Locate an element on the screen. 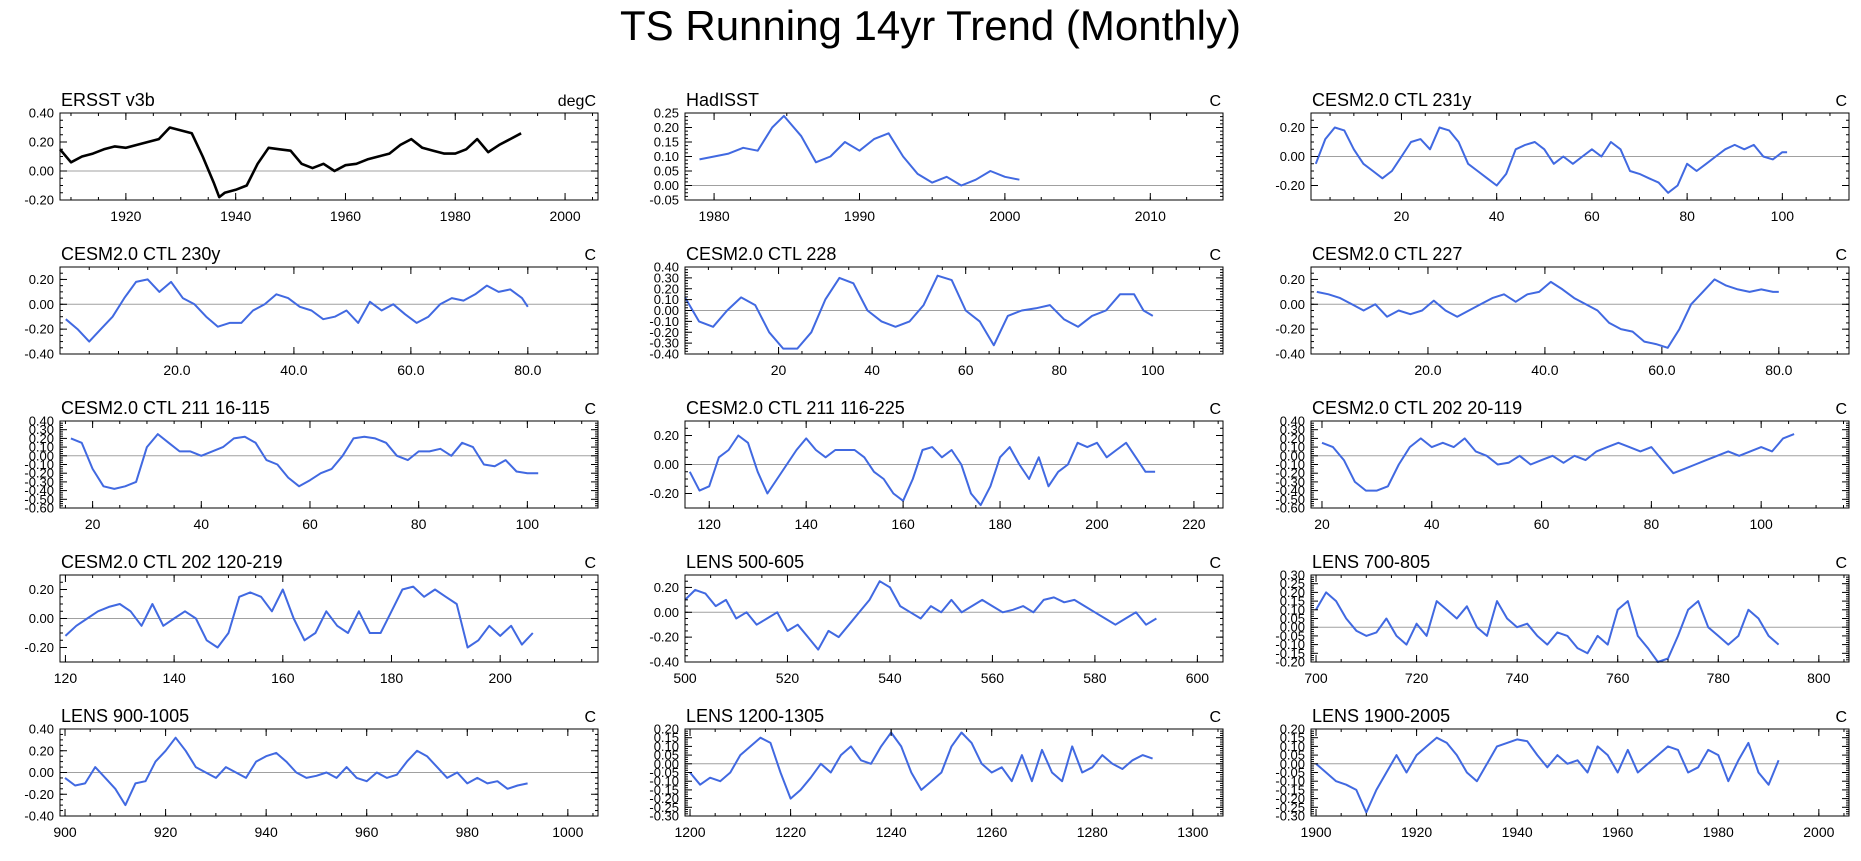  panel-title: CESM2.0 CTL 202 20-119 is located at coordinates (1417, 408).